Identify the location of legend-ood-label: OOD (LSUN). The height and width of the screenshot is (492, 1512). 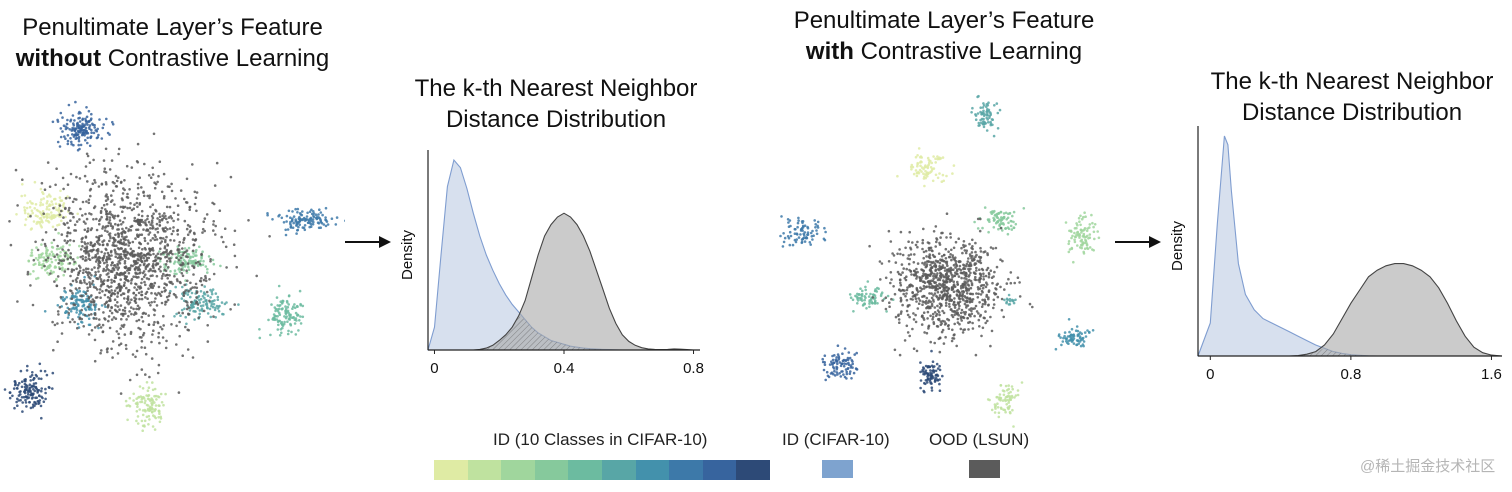
(979, 439).